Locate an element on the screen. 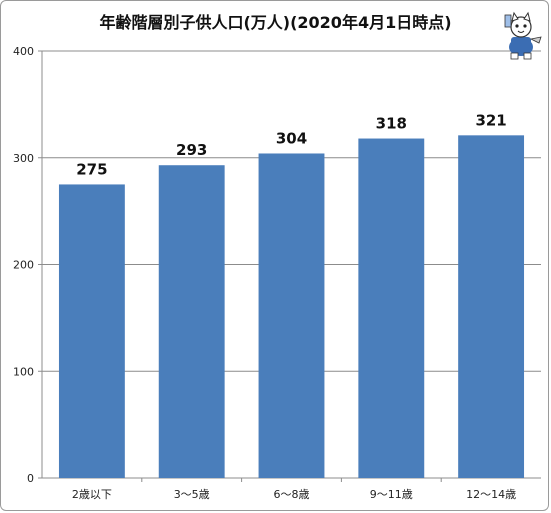 This screenshot has height=513, width=551. y-tick-label: 200 is located at coordinates (23, 265).